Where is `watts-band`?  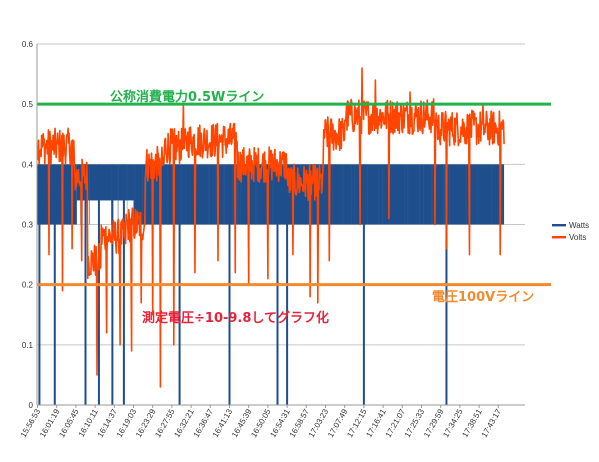
watts-band is located at coordinates (57, 194).